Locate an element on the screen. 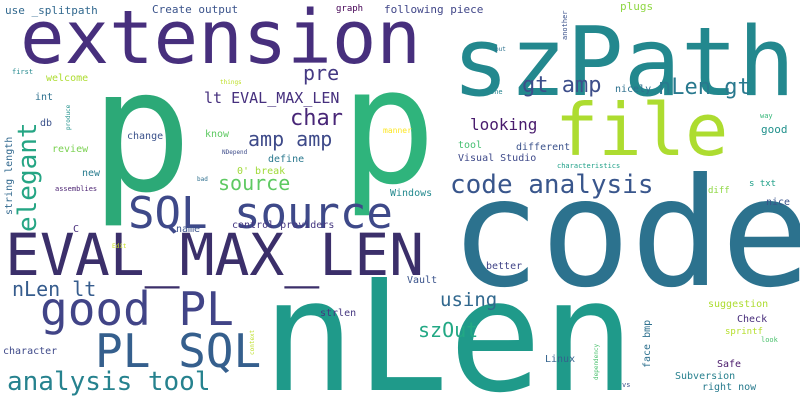  cloud-word: good PL is located at coordinates (137, 309).